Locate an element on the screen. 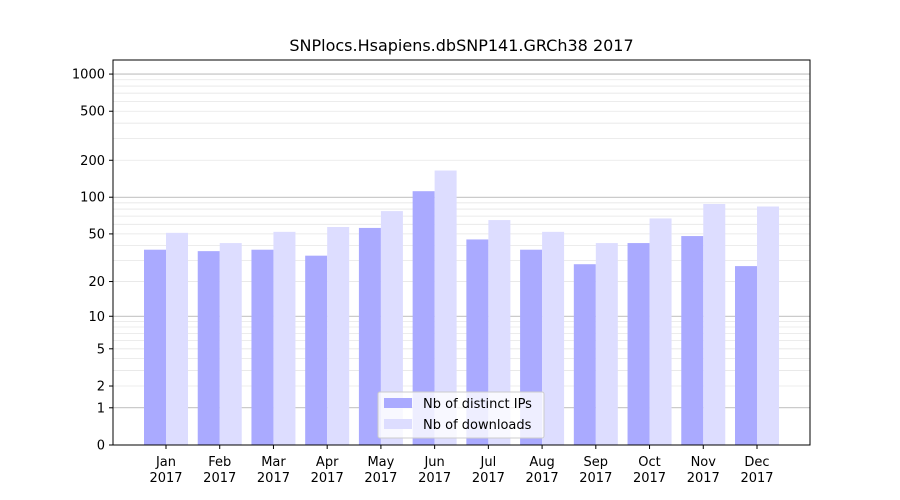 This screenshot has width=900, height=500. x-tick-label-month: Sep is located at coordinates (596, 462).